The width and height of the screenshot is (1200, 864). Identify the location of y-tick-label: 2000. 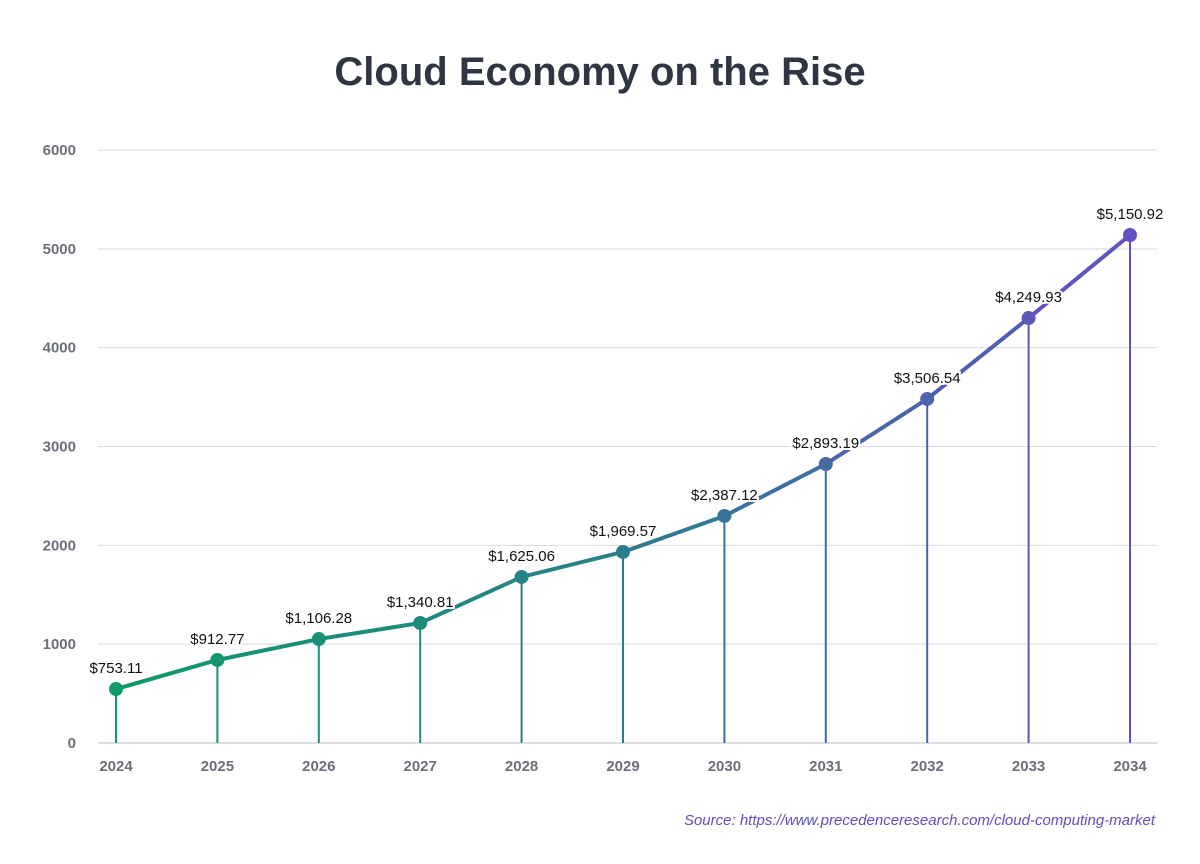
(59, 545).